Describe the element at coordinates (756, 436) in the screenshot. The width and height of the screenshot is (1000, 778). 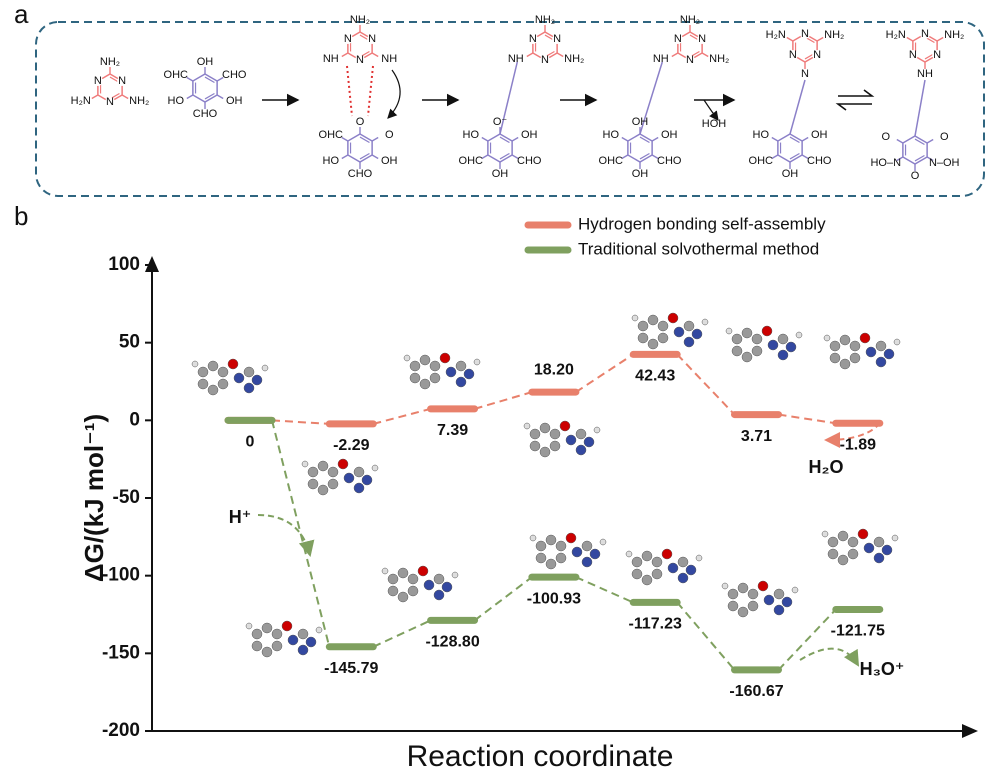
I see `value-label: 3.71` at that location.